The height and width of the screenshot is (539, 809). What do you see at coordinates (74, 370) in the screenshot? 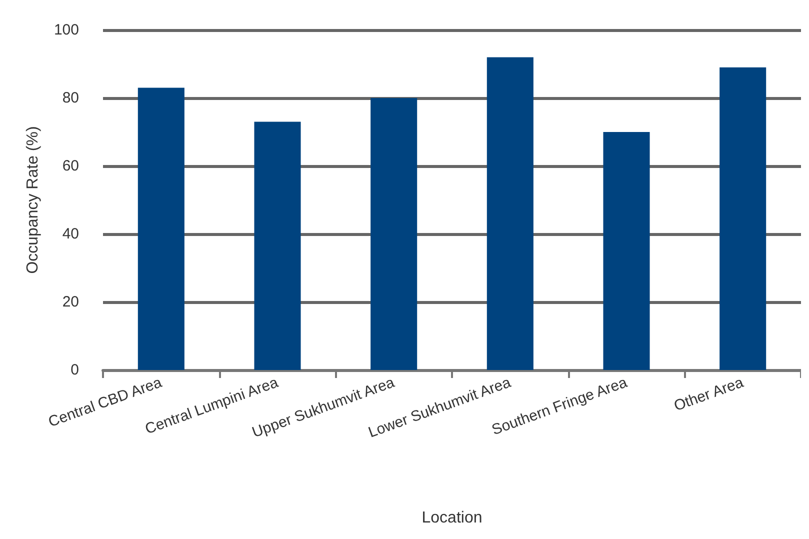
I see `y-tick-label: 0` at bounding box center [74, 370].